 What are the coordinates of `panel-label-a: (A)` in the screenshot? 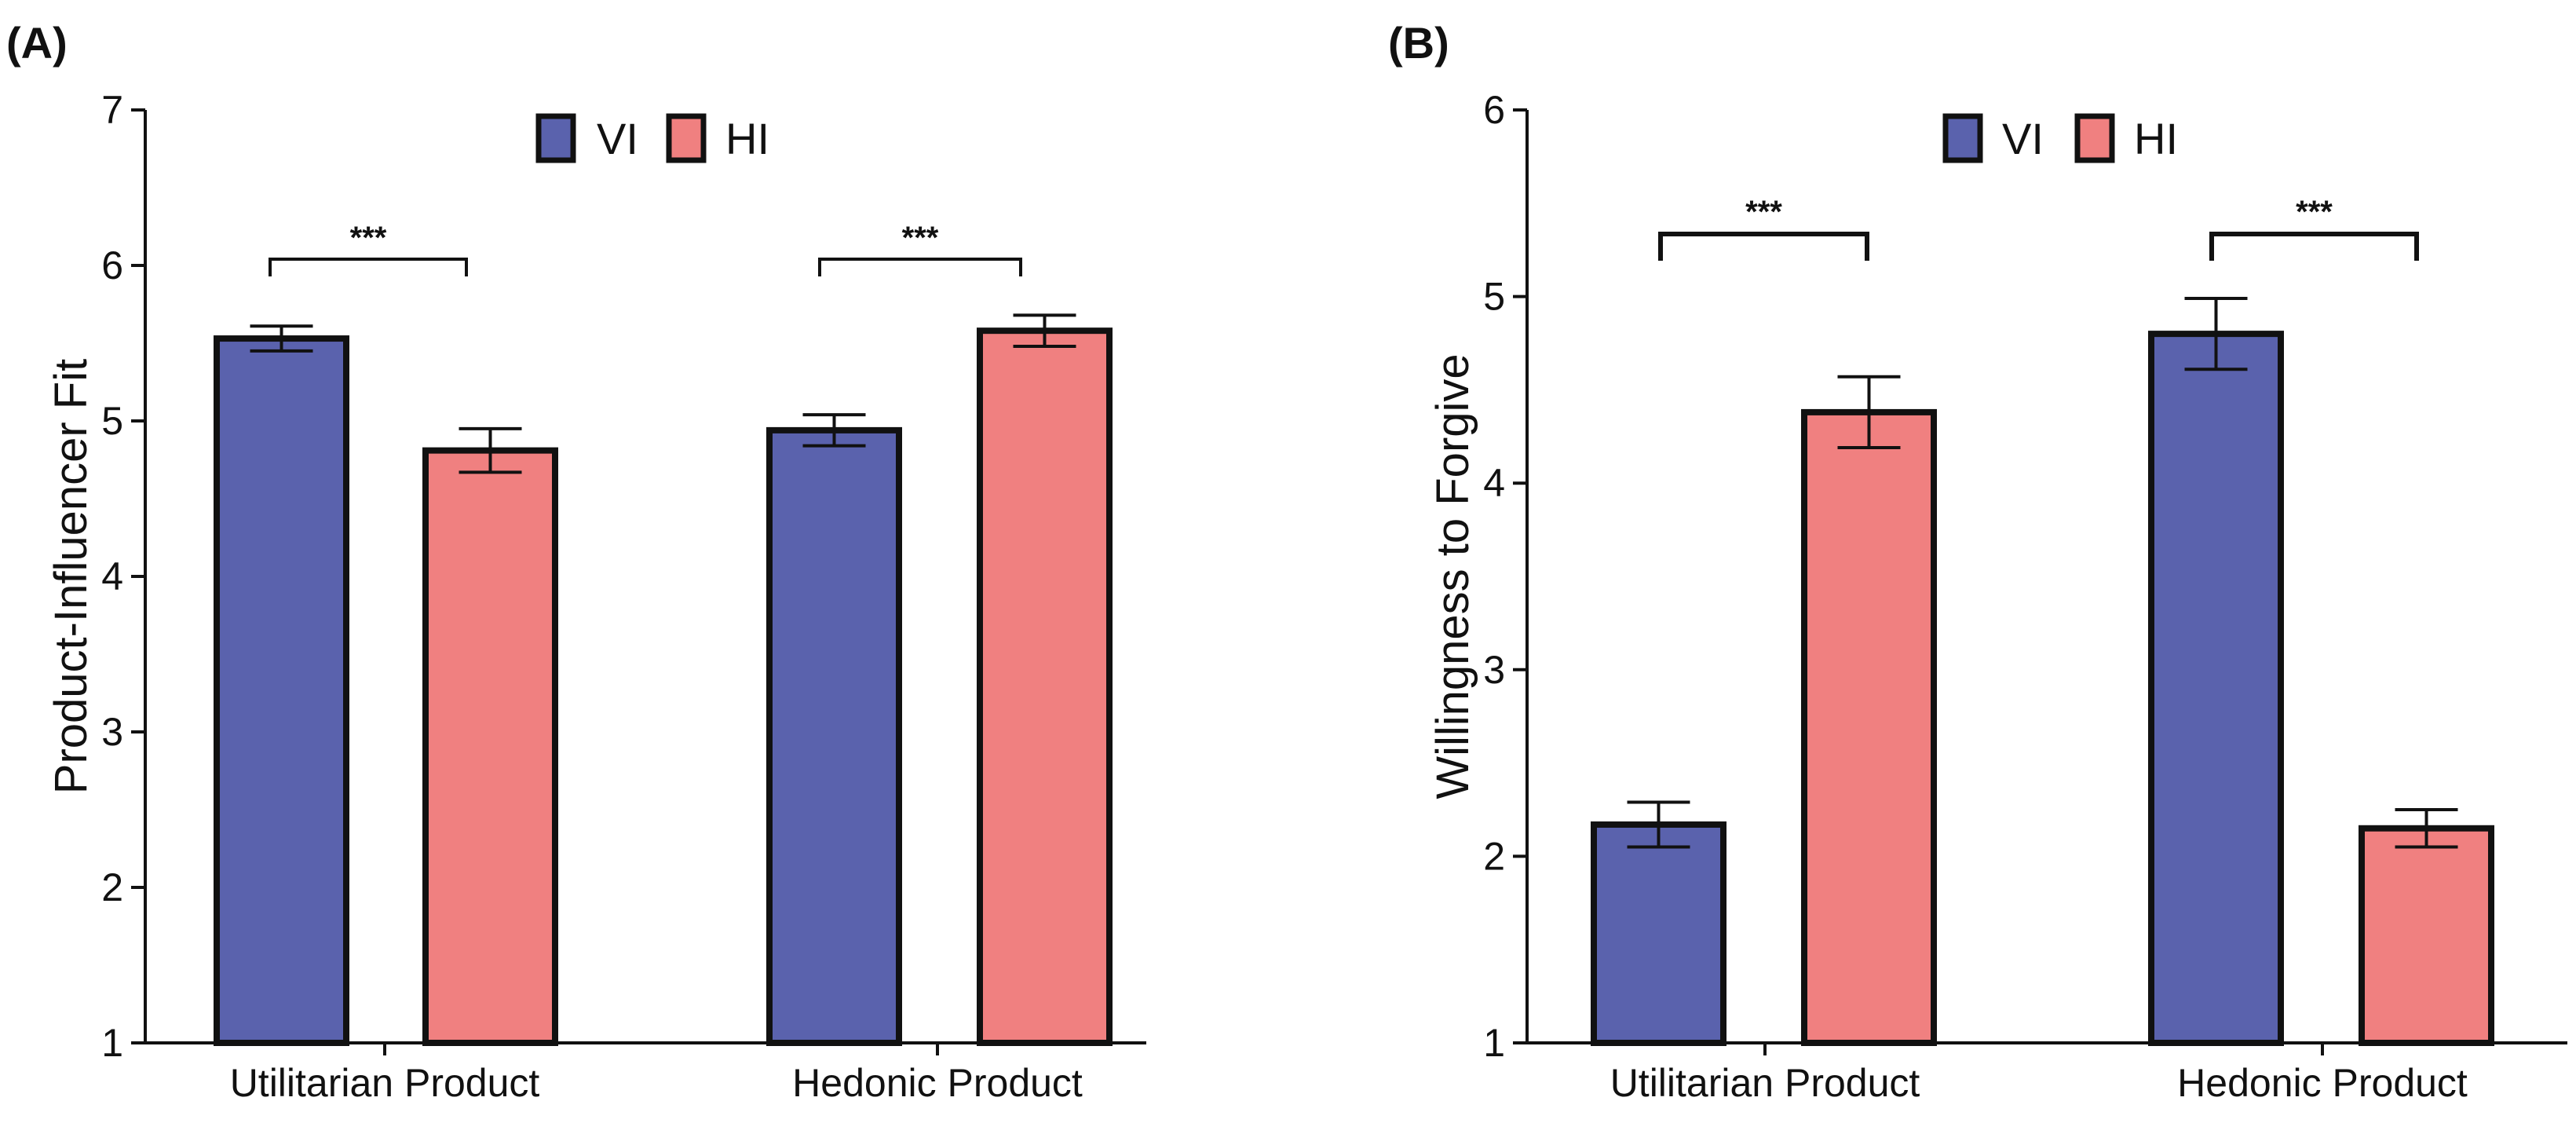 It's located at (37, 43).